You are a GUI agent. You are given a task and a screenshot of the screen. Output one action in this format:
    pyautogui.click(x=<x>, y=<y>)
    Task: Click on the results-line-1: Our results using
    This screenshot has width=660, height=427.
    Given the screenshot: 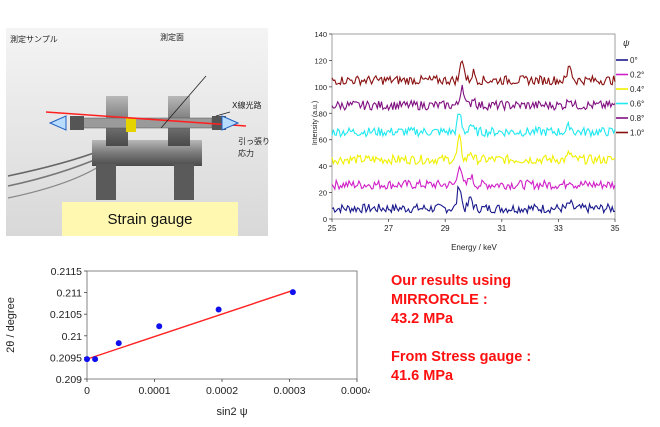 What is the action you would take?
    pyautogui.click(x=451, y=281)
    